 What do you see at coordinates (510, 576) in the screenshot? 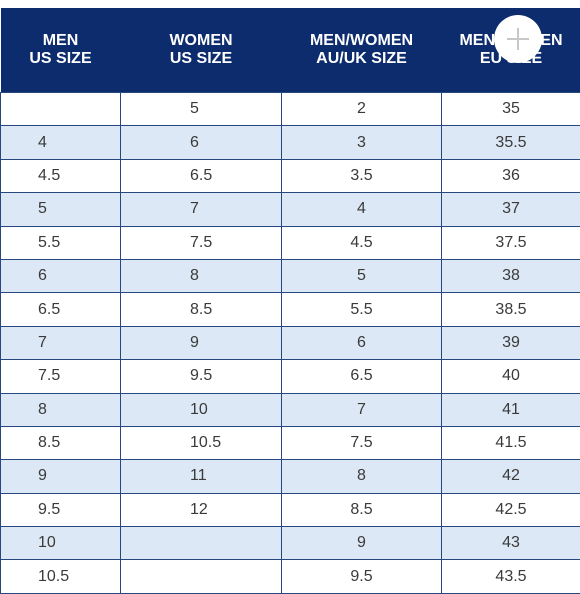
I see `cell-text: 43.5` at bounding box center [510, 576].